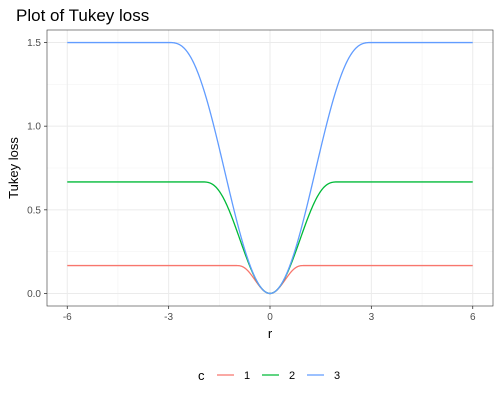  What do you see at coordinates (13, 168) in the screenshot?
I see `y-axis-title: Tukey loss` at bounding box center [13, 168].